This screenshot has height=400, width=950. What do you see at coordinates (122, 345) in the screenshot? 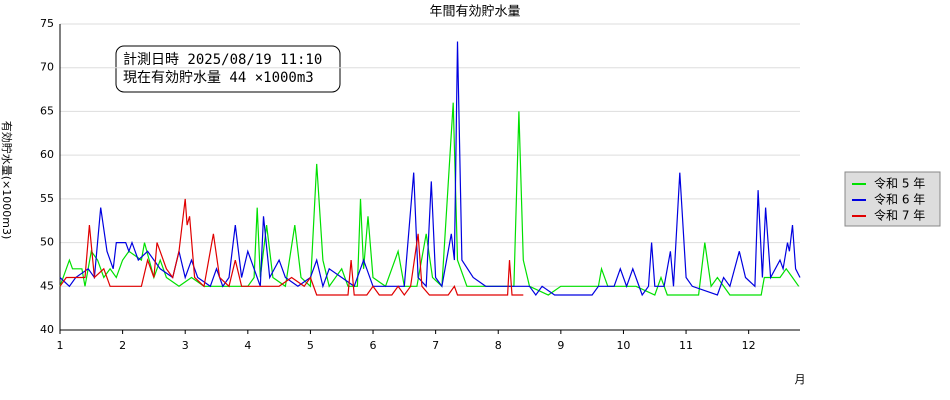
I see `x-tick-label: 2` at bounding box center [122, 345].